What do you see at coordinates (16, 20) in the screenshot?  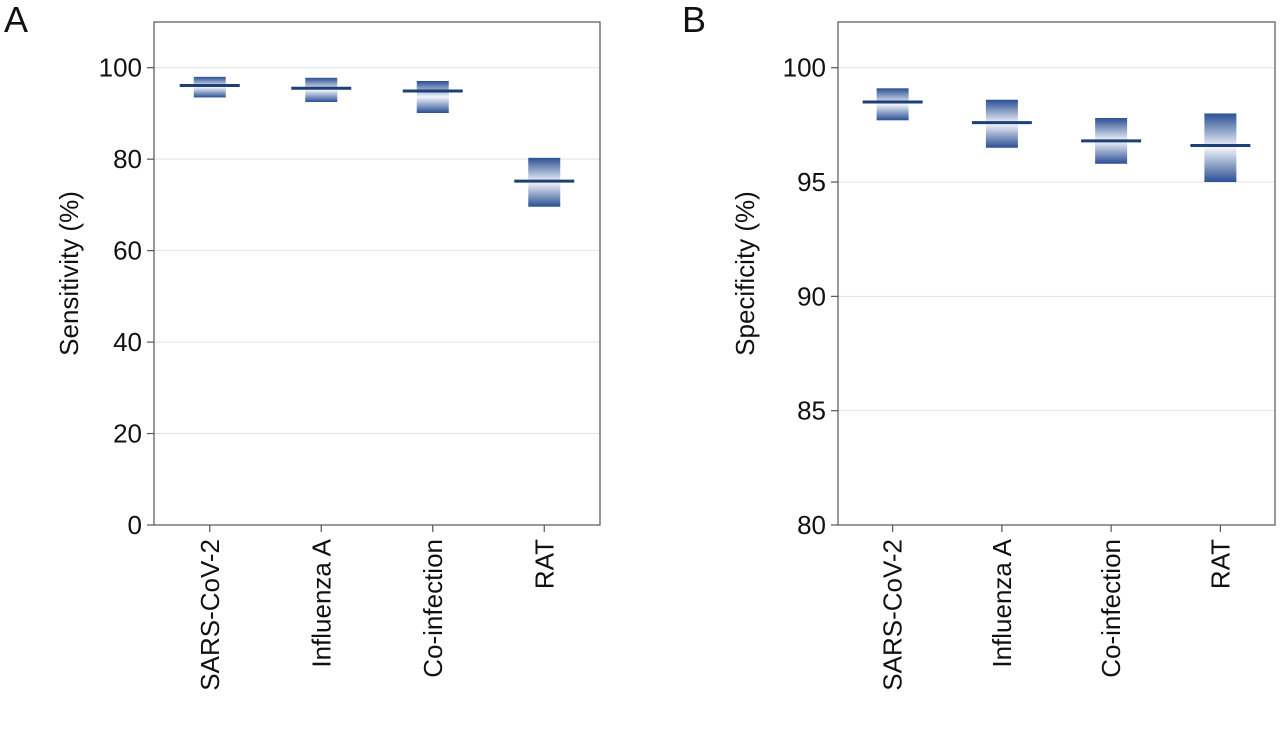 I see `panel-label-a: A` at bounding box center [16, 20].